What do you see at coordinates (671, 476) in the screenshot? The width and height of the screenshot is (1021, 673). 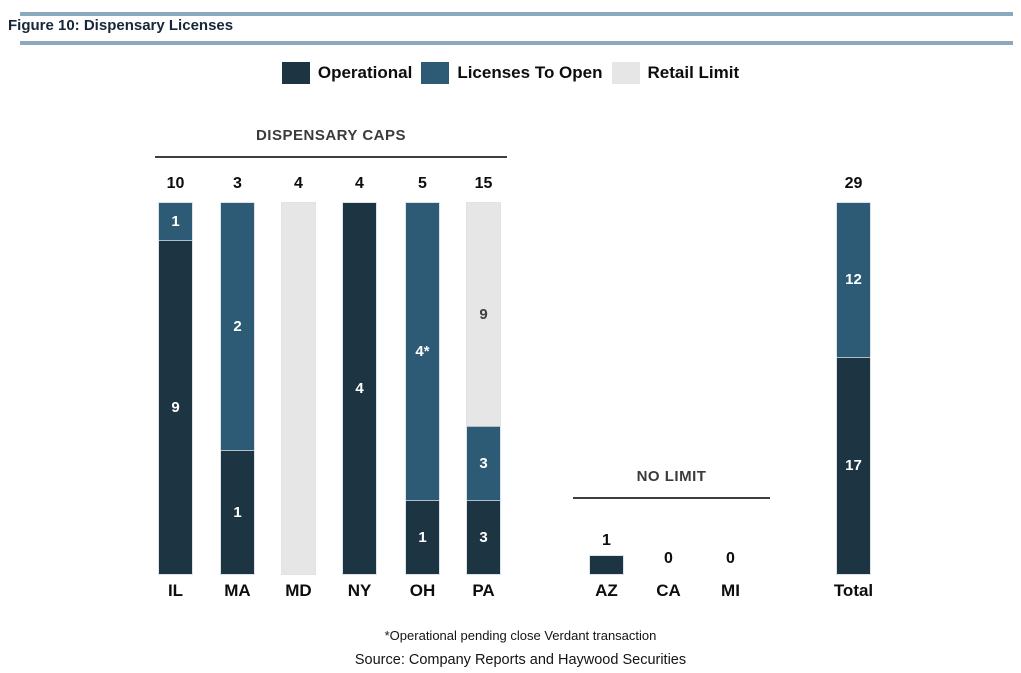 I see `group-title: NO LIMIT` at bounding box center [671, 476].